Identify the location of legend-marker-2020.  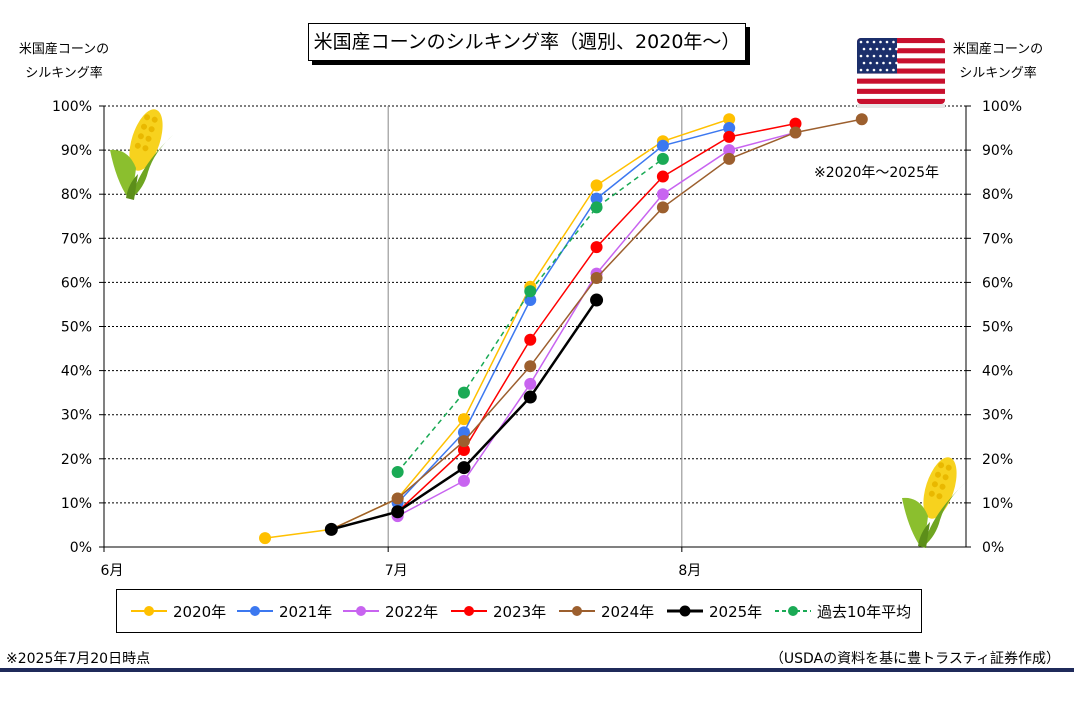
(149, 611).